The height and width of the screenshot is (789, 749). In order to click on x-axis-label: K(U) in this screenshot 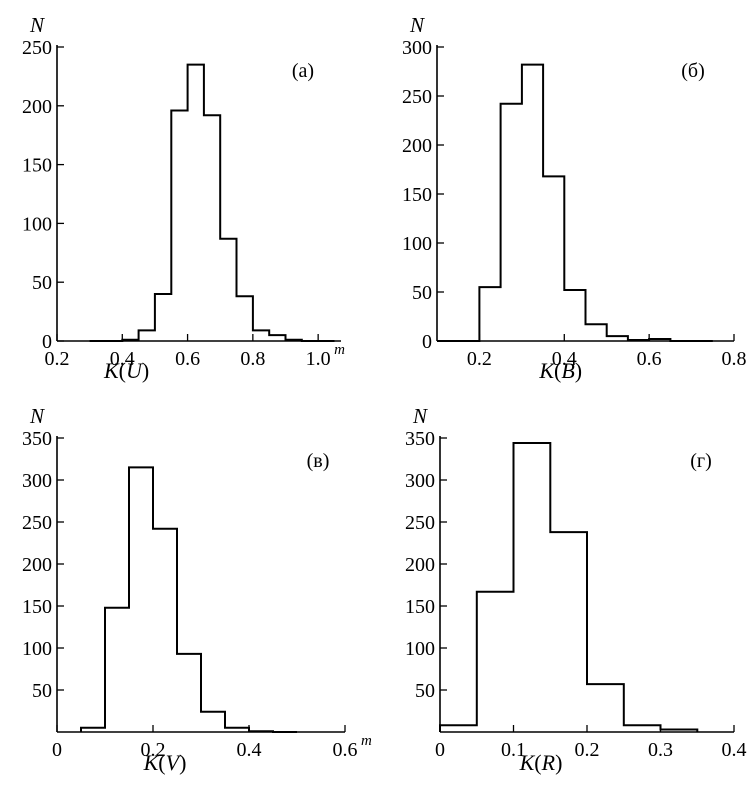, I will do `click(126, 370)`.